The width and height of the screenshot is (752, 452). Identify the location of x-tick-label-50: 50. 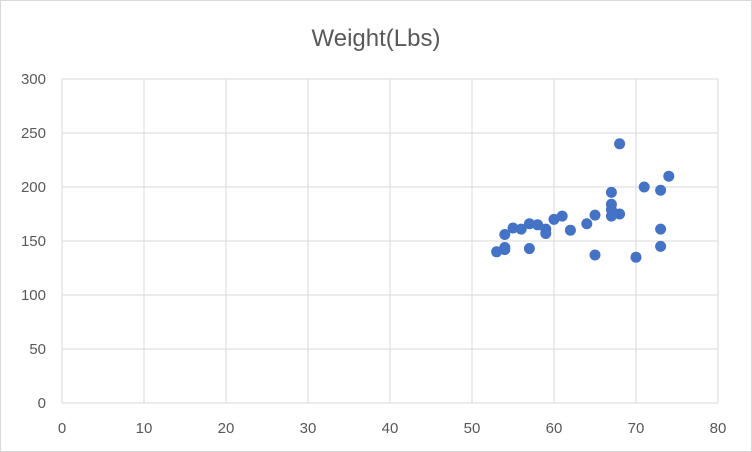
(472, 428).